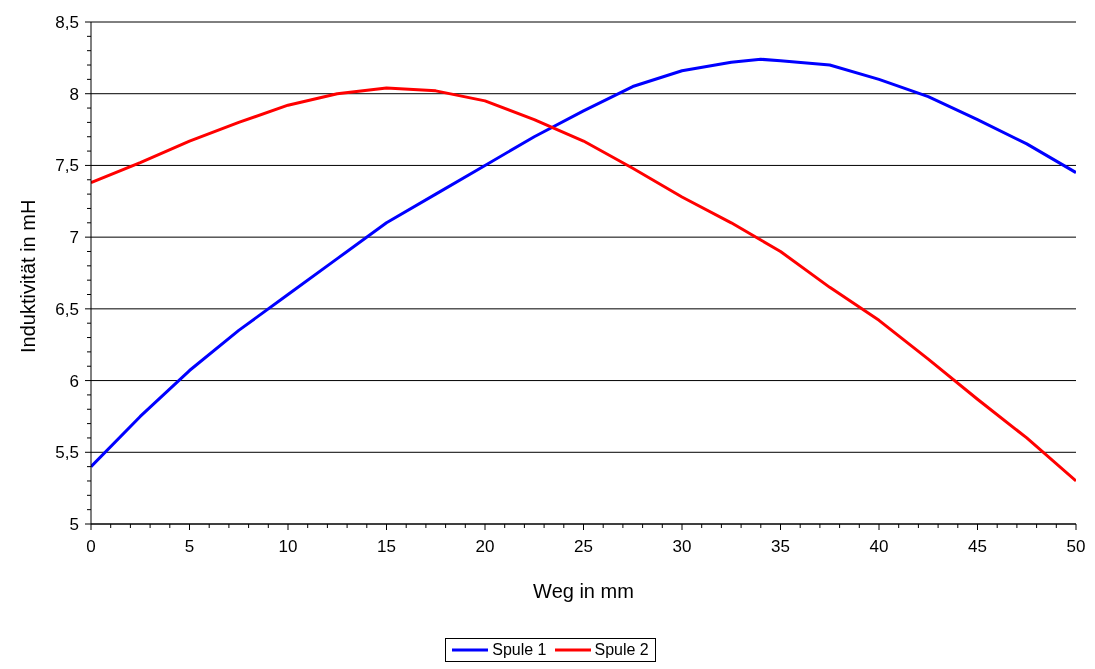 The image size is (1095, 669). Describe the element at coordinates (583, 591) in the screenshot. I see `x-axis-title: Weg in mm` at that location.